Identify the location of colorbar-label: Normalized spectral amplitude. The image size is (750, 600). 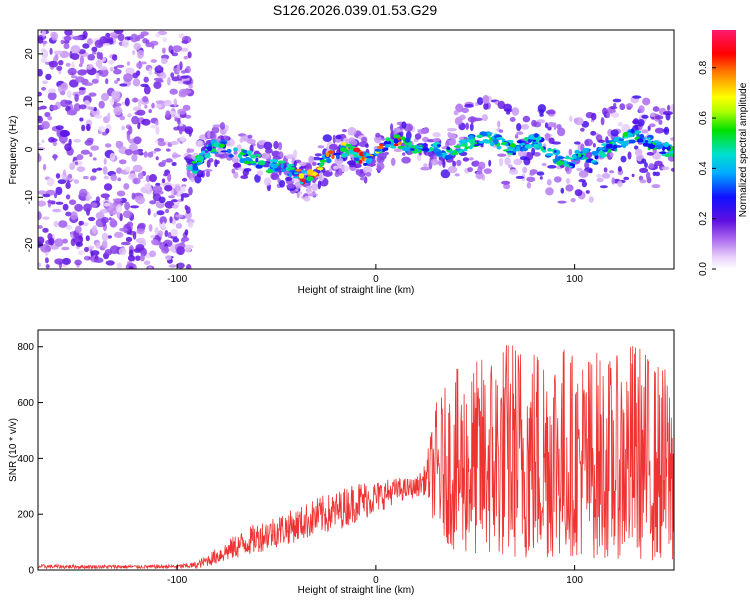
(743, 149).